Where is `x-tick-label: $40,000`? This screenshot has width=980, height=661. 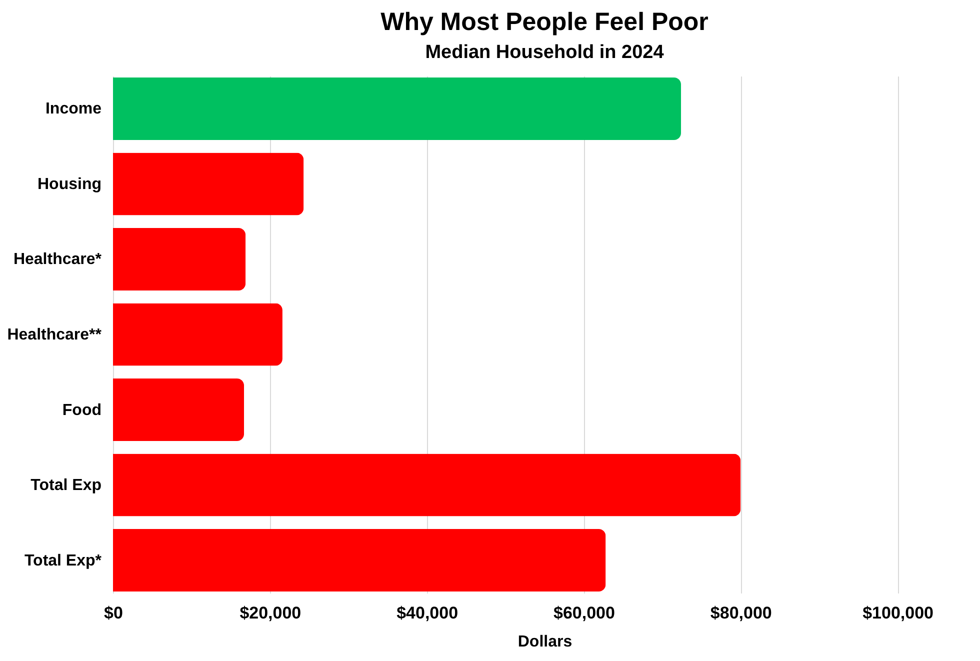 x-tick-label: $40,000 is located at coordinates (427, 613).